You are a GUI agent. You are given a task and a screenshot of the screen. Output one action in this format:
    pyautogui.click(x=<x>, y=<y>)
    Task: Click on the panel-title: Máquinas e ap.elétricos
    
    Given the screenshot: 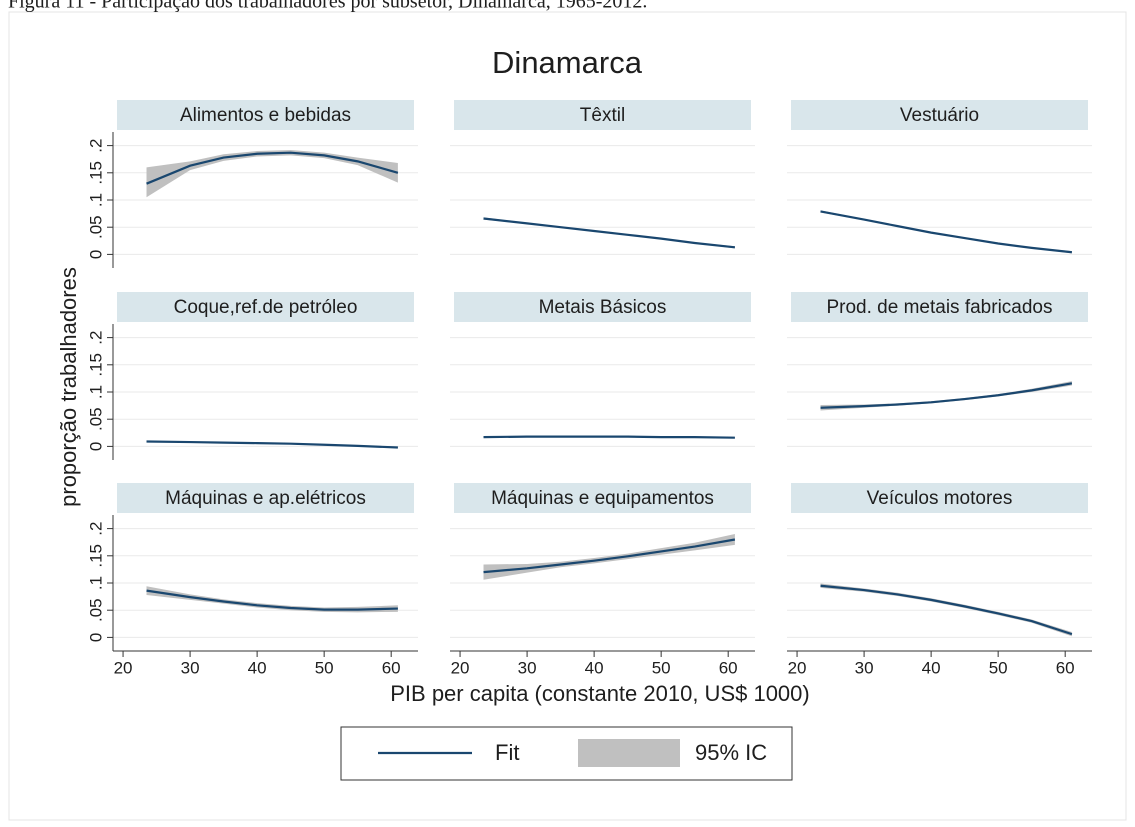 What is the action you would take?
    pyautogui.click(x=265, y=498)
    